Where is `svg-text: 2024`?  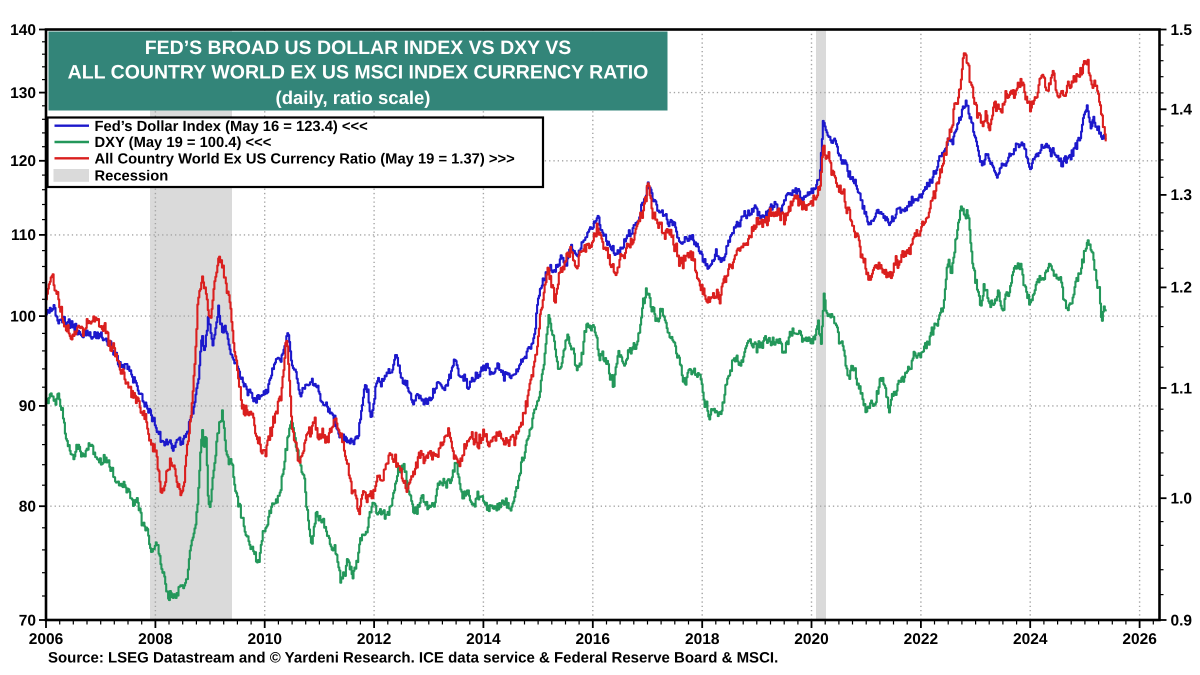 svg-text: 2024 is located at coordinates (1030, 639).